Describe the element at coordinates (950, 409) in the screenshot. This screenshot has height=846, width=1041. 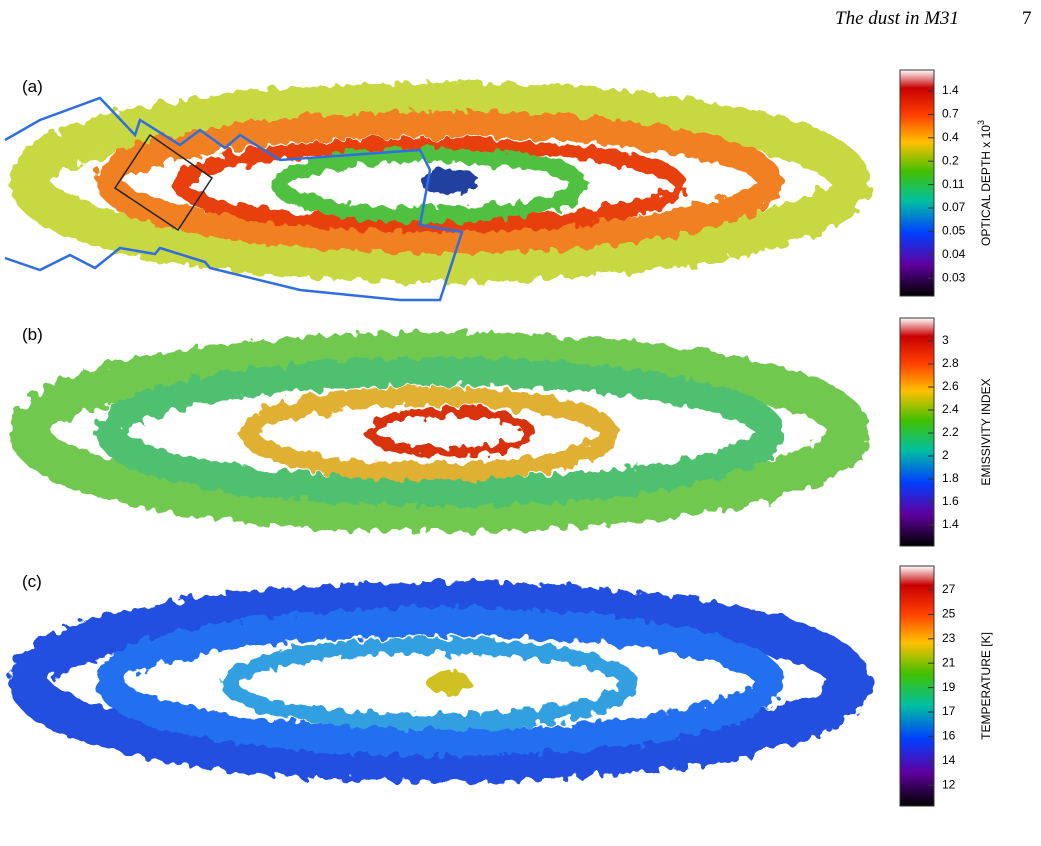
I see `colorbar-tick-label: 2.4` at that location.